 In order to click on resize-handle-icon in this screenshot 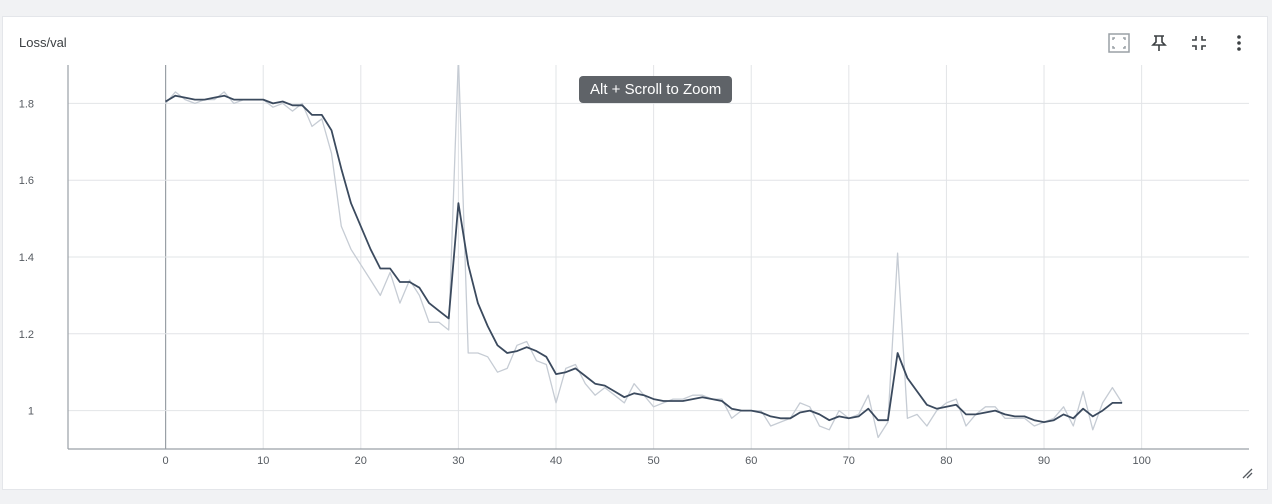, I will do `click(1247, 473)`.